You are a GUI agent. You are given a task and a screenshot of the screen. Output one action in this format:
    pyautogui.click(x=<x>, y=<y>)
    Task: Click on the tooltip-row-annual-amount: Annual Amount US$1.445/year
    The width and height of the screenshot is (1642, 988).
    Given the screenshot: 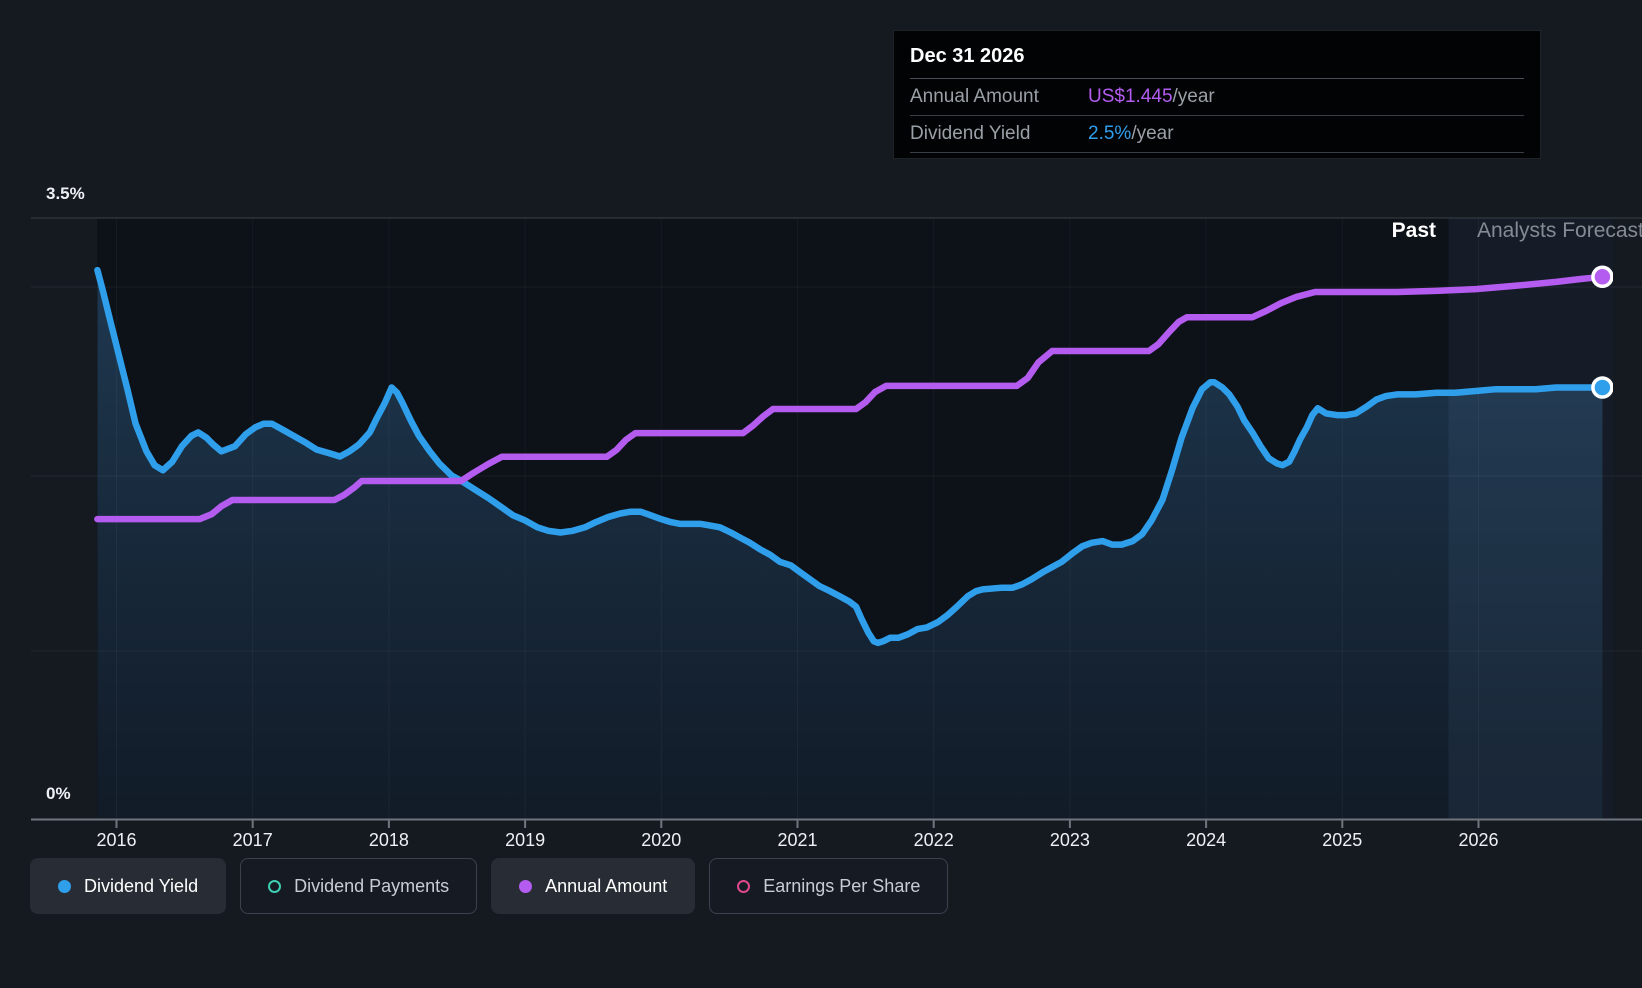 What is the action you would take?
    pyautogui.click(x=1217, y=97)
    